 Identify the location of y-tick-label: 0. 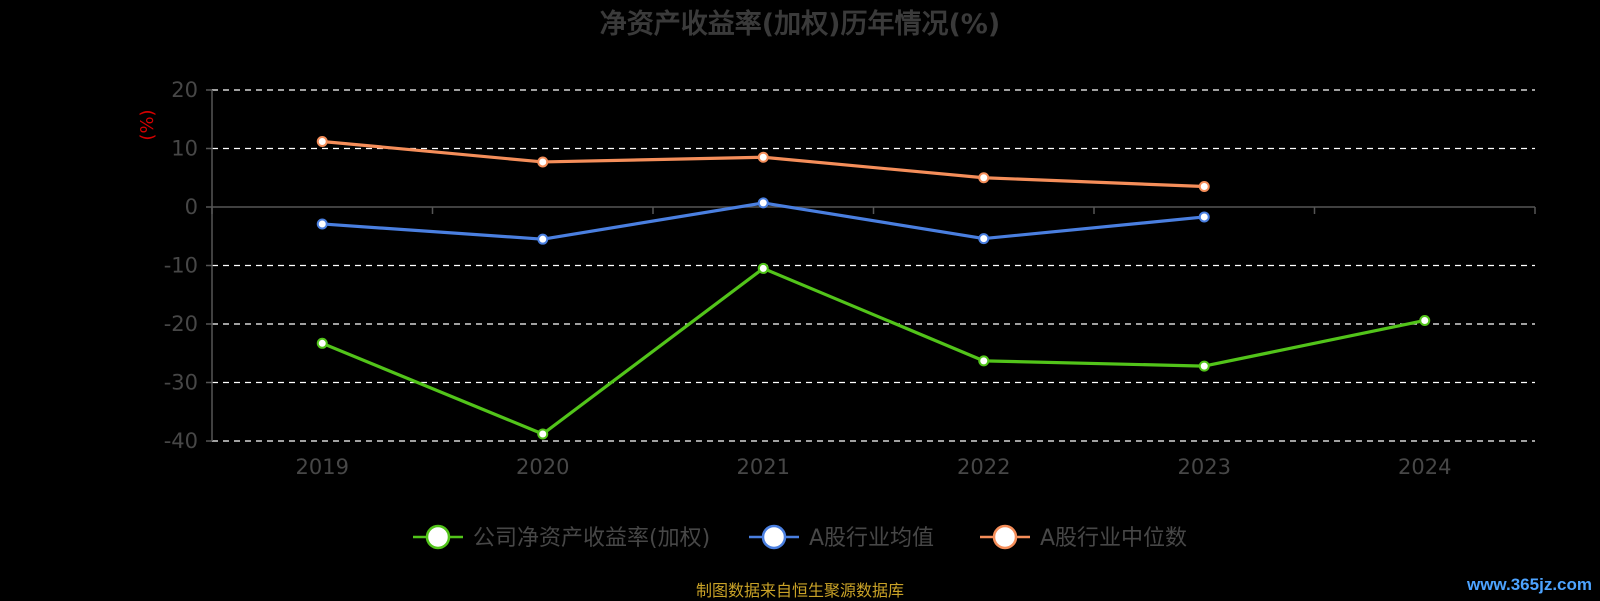
(191, 207).